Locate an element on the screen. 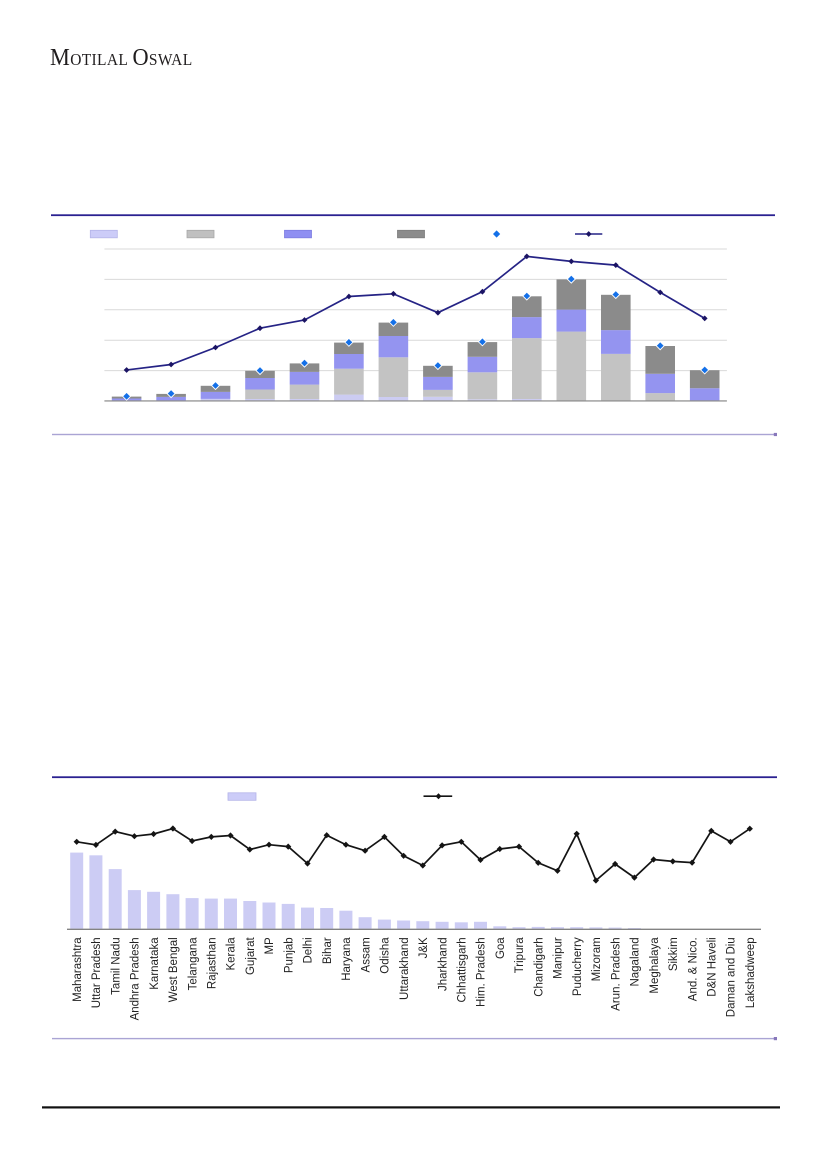 This screenshot has height=1169, width=827. svg-text: Sikkim is located at coordinates (674, 954).